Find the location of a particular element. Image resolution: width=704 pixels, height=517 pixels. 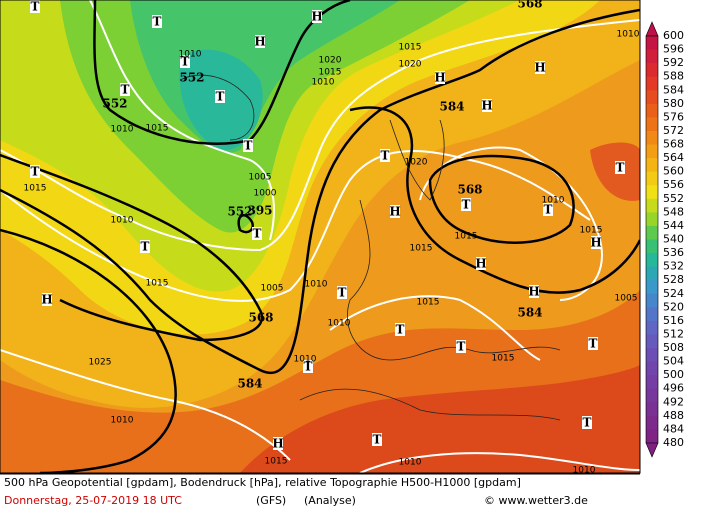

colorbar-label: 504 is located at coordinates (673, 361).